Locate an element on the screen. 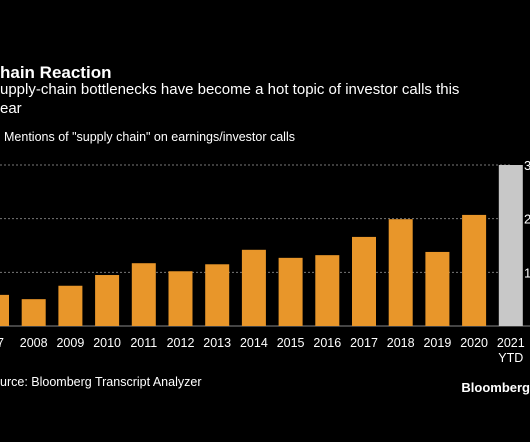 The height and width of the screenshot is (442, 530). source: urce: Bloomberg Transcript Analyzer is located at coordinates (100, 382).